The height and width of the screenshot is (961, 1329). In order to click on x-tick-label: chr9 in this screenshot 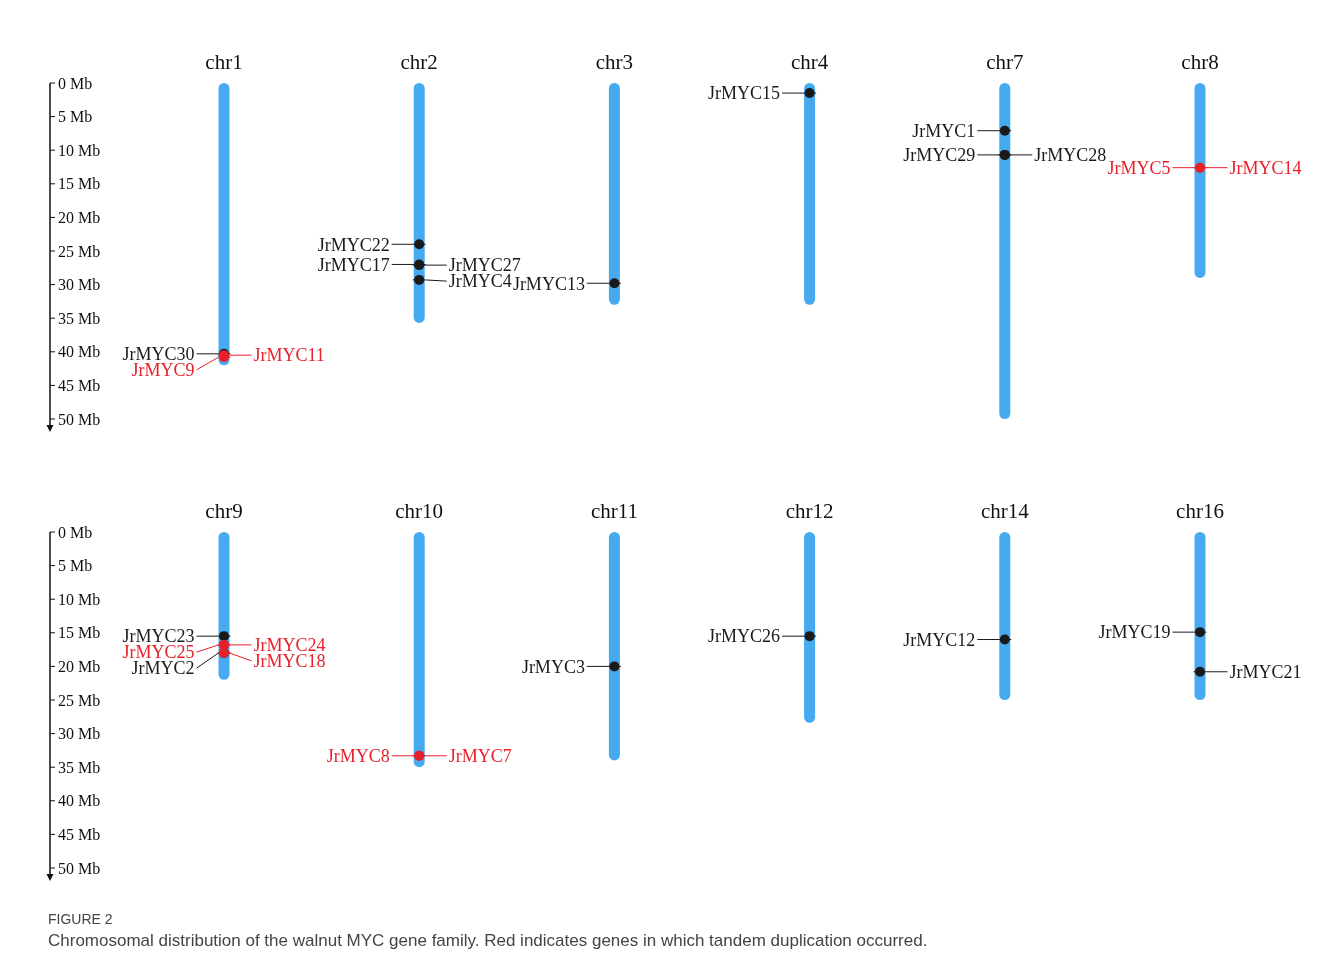, I will do `click(224, 511)`.